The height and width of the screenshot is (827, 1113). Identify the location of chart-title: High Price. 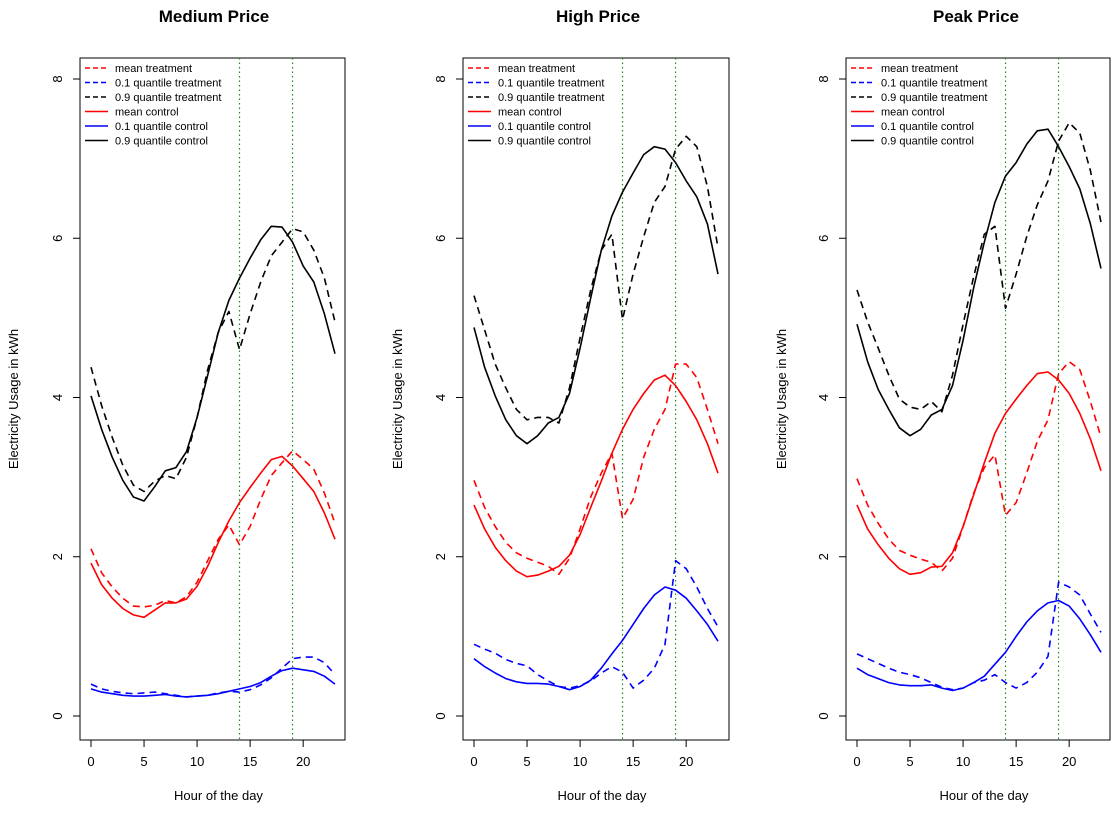
(598, 16).